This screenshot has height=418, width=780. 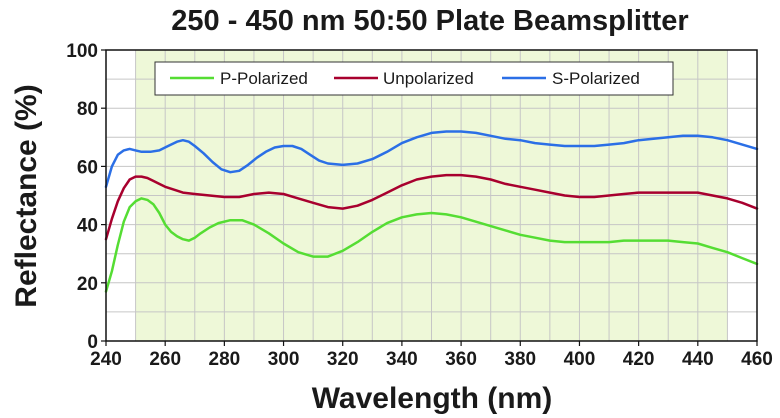 I want to click on x-tick-label: 400, so click(x=580, y=359).